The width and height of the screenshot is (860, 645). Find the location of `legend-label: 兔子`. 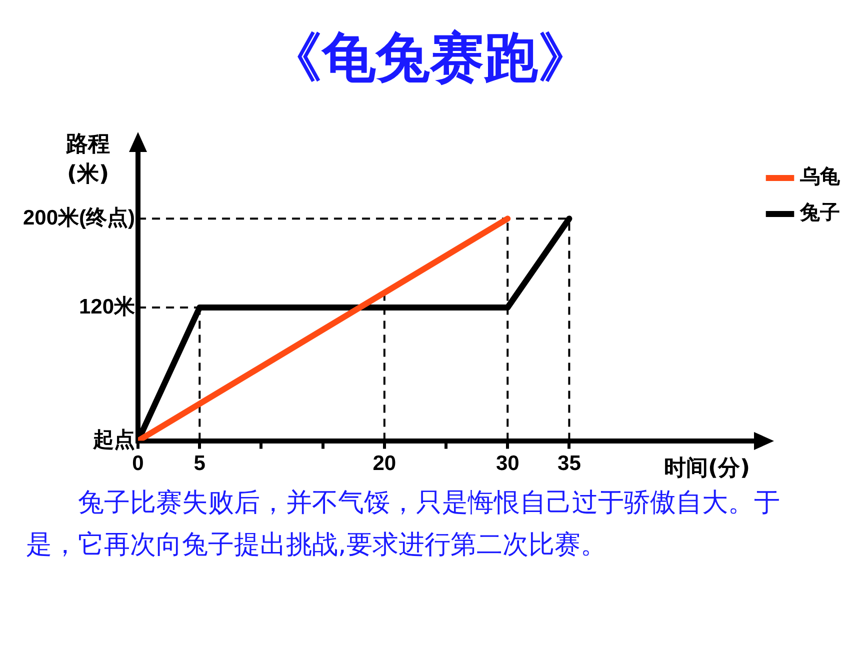

legend-label: 兔子 is located at coordinates (819, 212).